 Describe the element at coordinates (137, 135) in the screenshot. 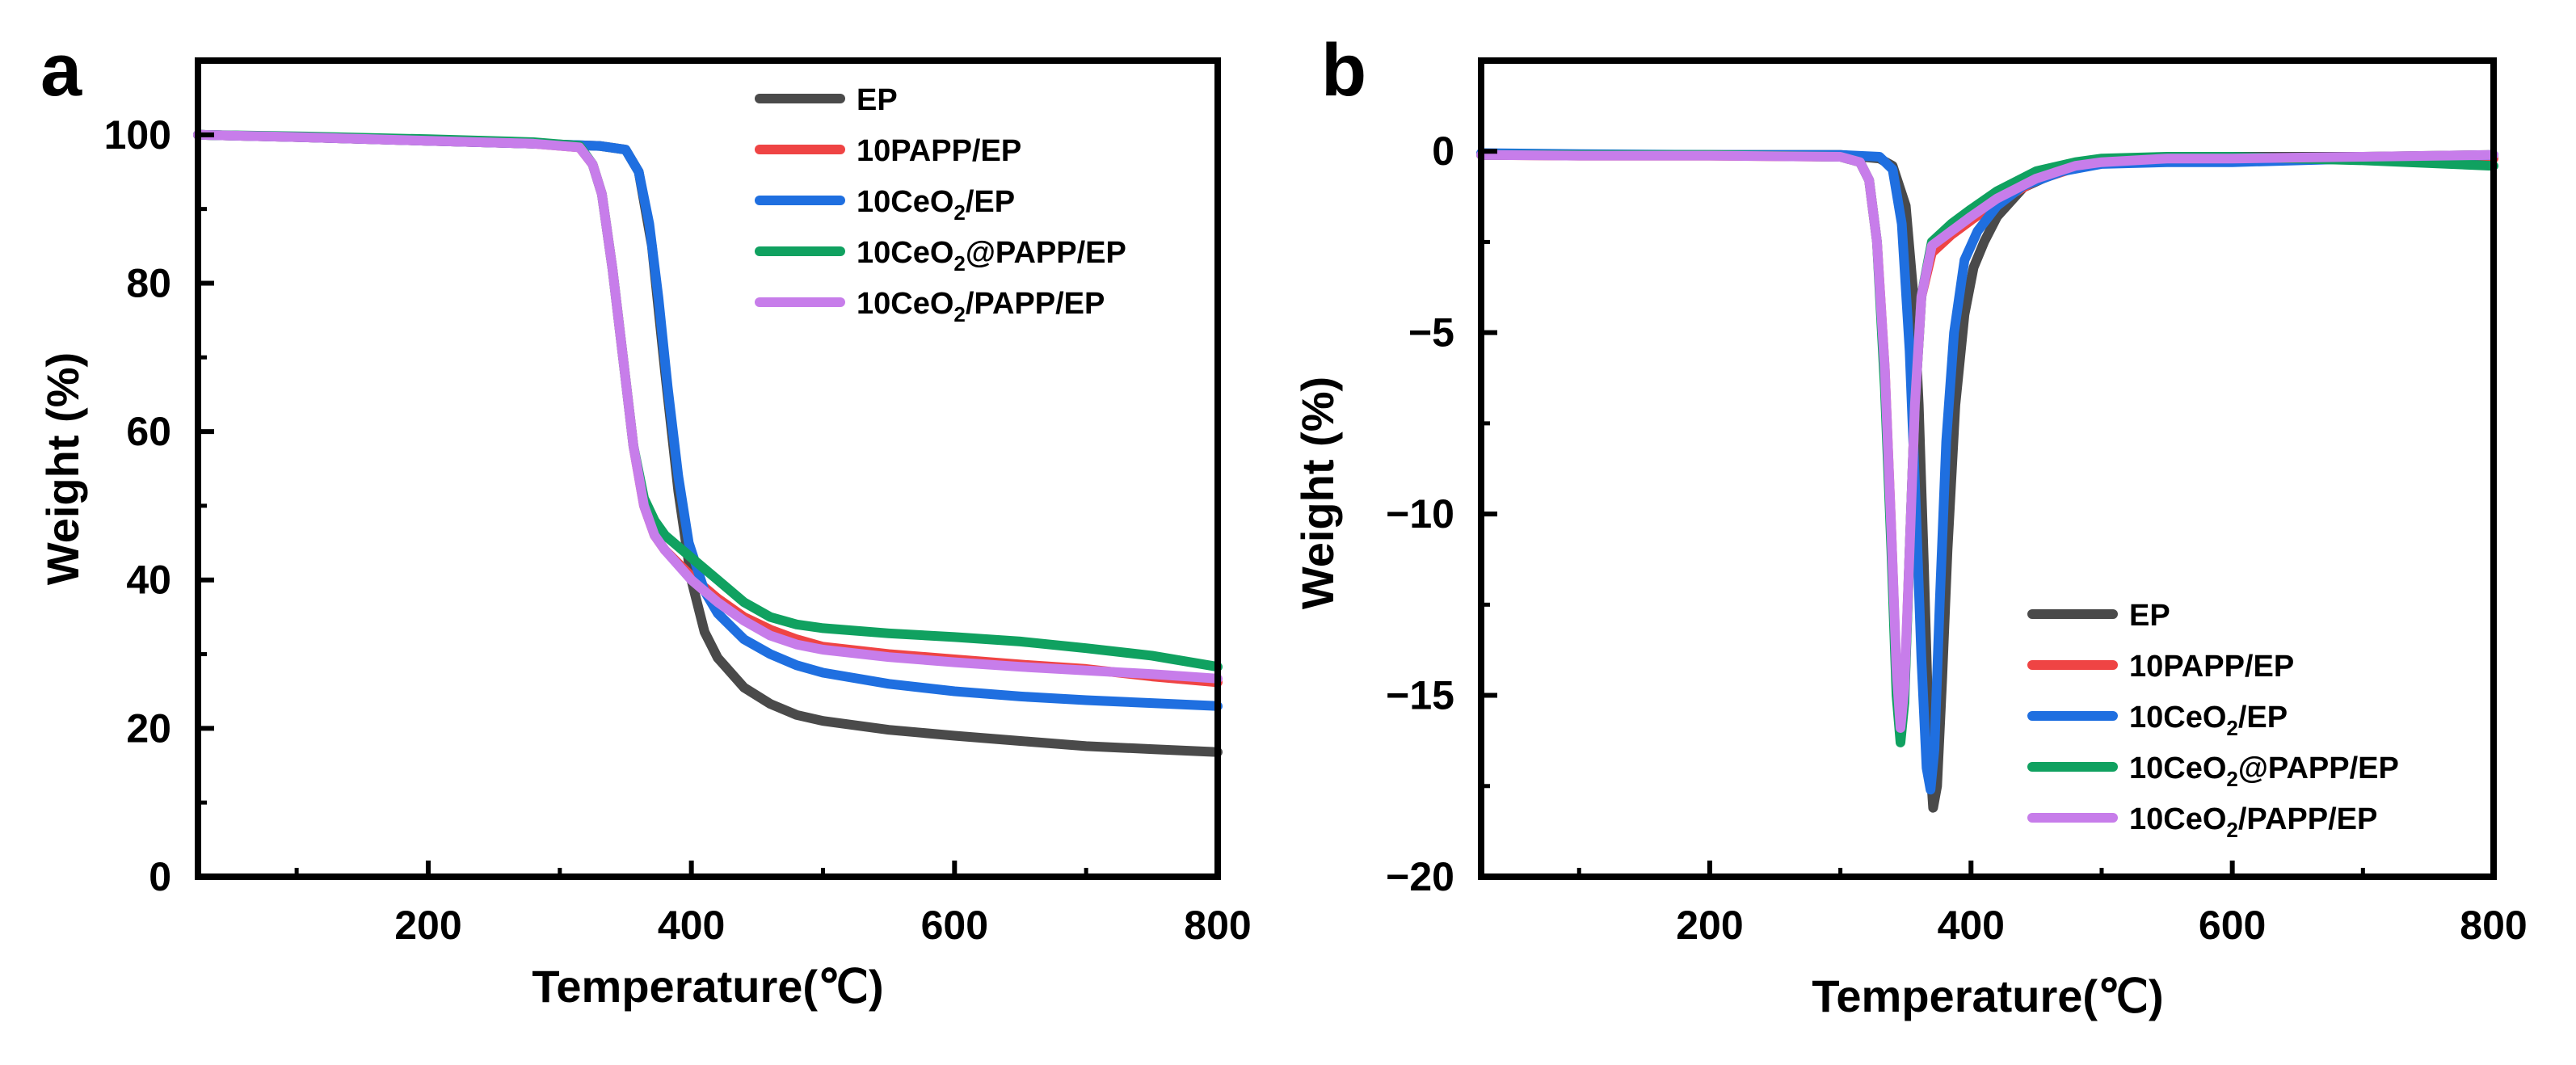

I see `y-tick-label: 100` at that location.